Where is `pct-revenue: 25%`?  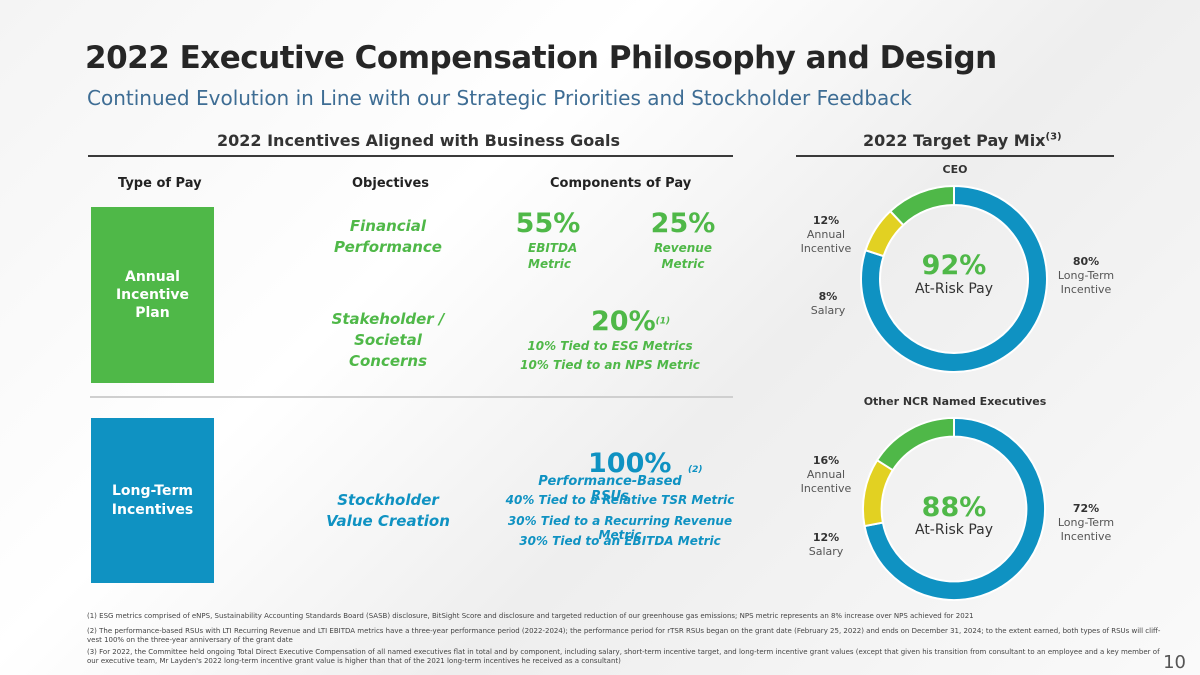 pct-revenue: 25% is located at coordinates (683, 223).